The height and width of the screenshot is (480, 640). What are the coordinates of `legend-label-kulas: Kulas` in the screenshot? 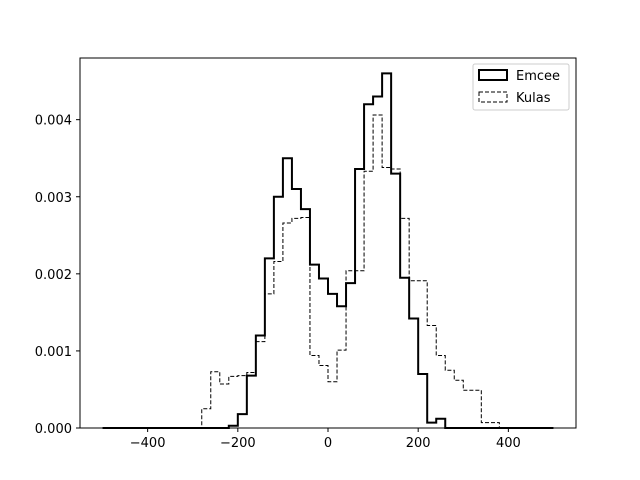 It's located at (533, 98).